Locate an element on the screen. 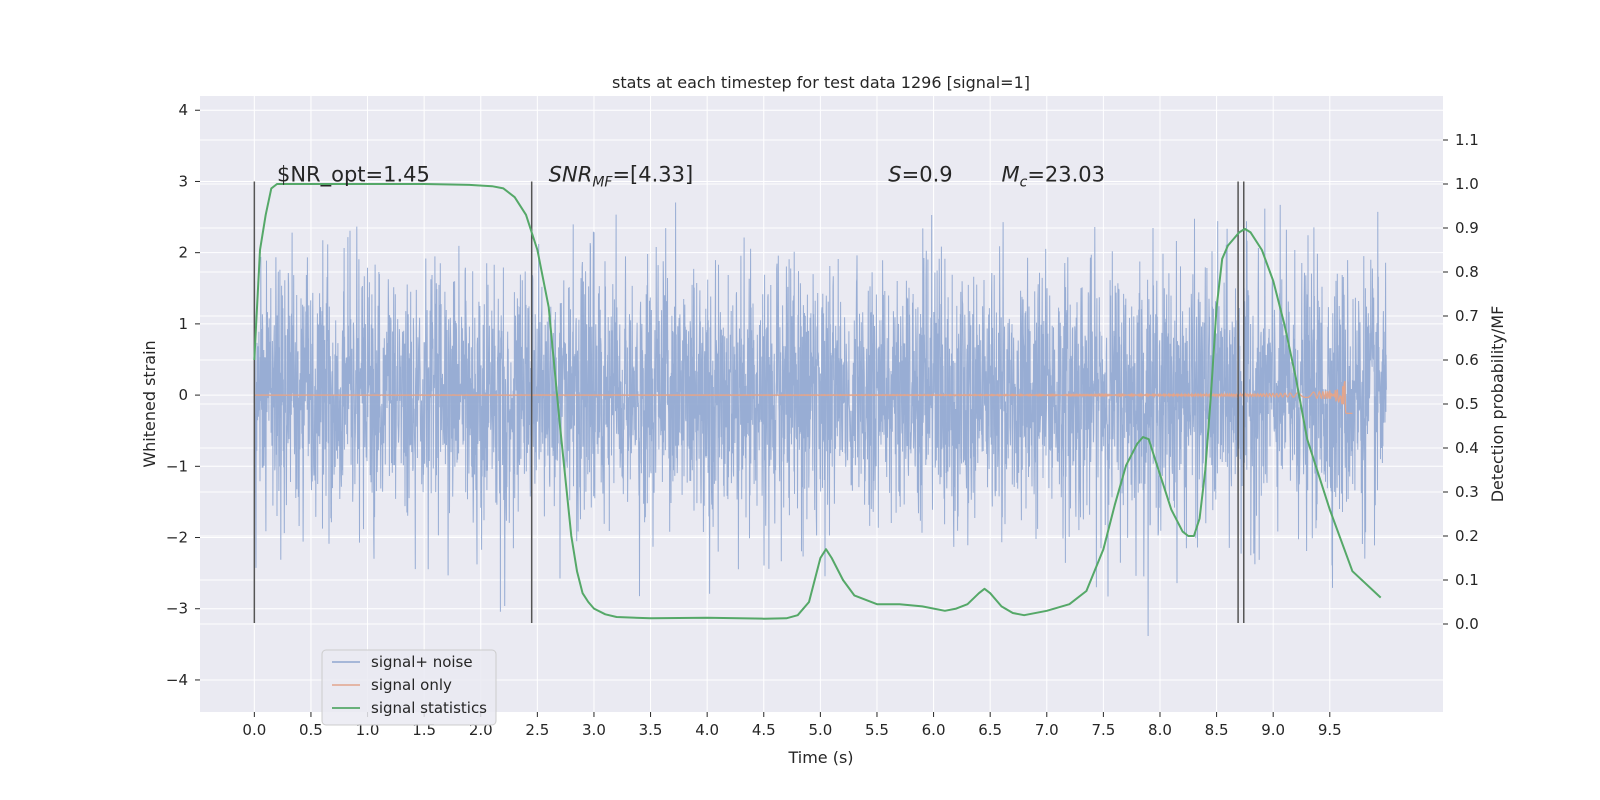 This screenshot has width=1600, height=800. x-axis-label: Time (s) is located at coordinates (820, 757).